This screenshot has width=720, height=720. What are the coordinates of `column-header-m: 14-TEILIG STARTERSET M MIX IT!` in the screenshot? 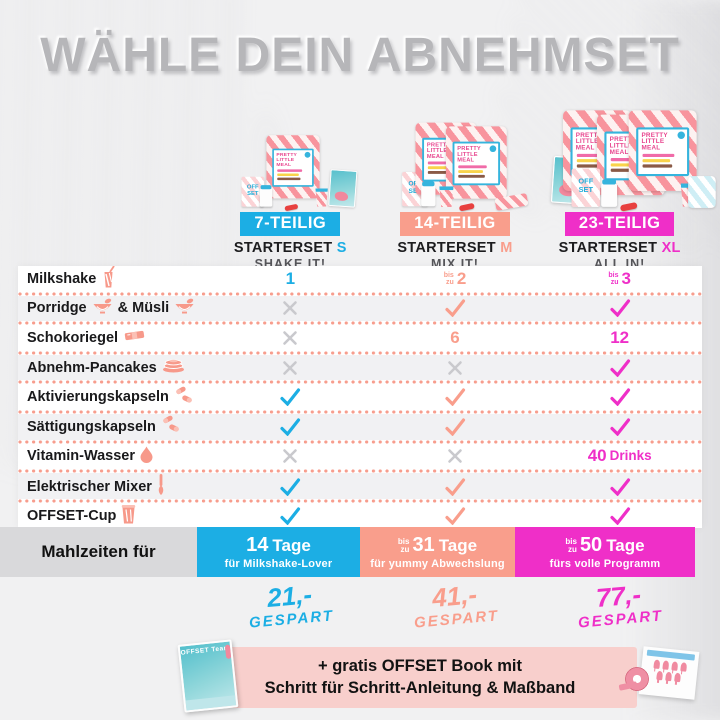 It's located at (455, 241).